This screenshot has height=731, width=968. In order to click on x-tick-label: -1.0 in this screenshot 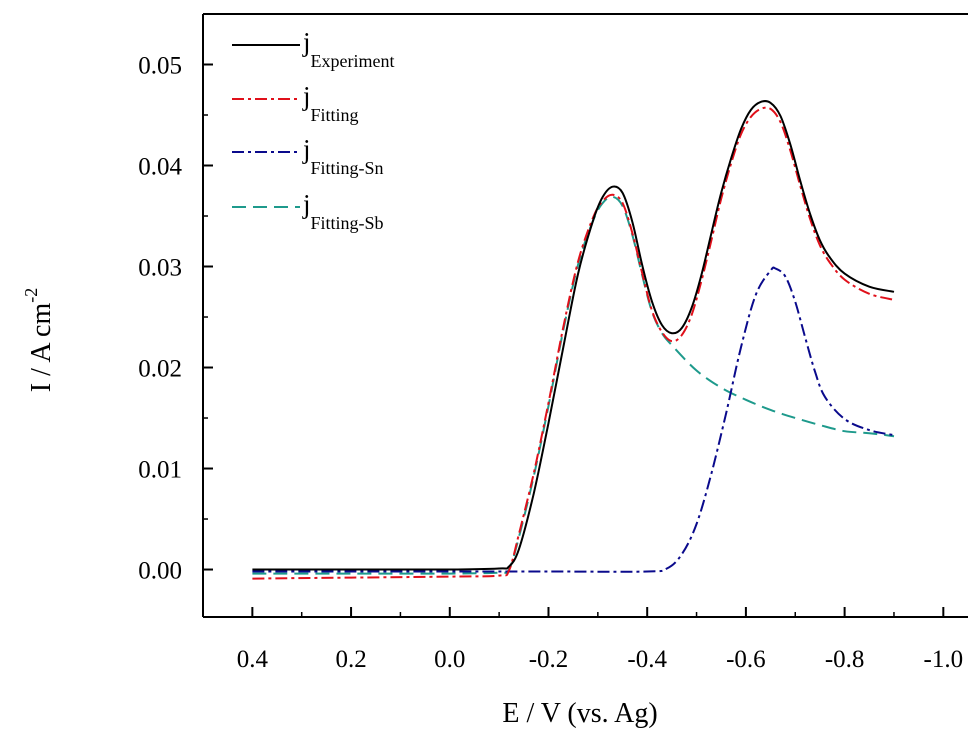, I will do `click(944, 659)`.